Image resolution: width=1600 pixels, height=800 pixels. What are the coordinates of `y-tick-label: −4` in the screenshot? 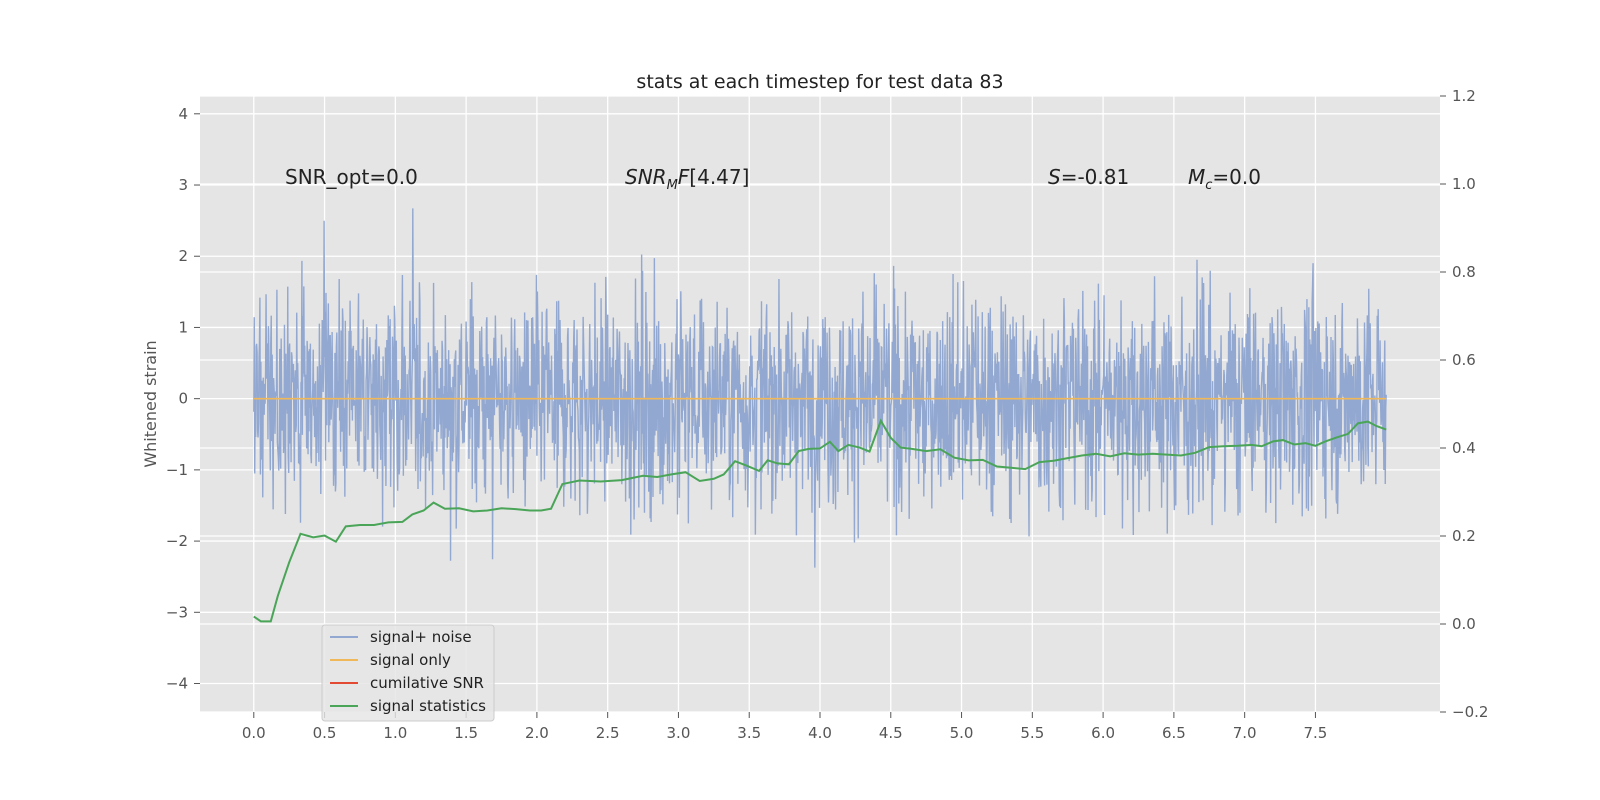 It's located at (177, 684).